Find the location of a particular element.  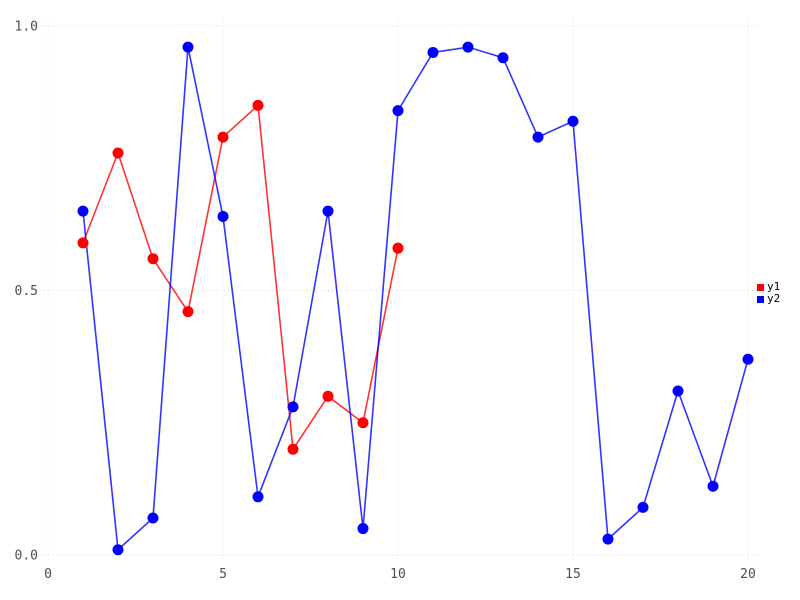

legend-label-y1: y1 is located at coordinates (774, 286).